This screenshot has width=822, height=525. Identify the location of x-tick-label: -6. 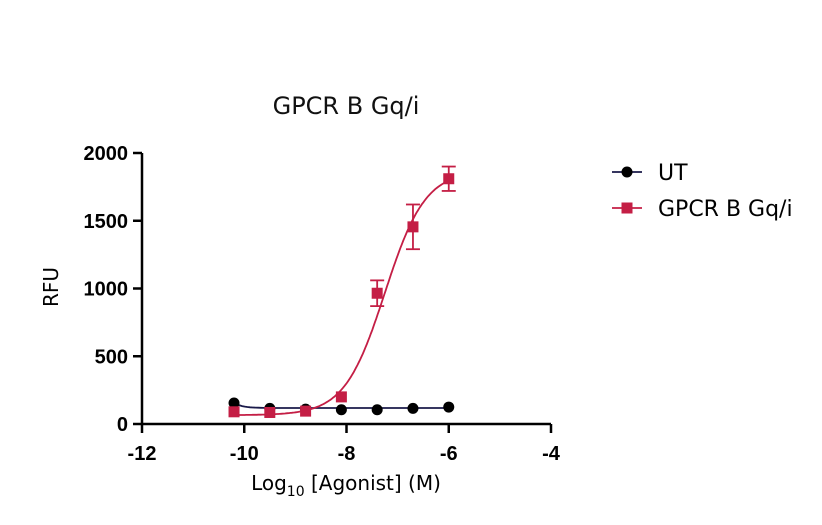
(449, 454).